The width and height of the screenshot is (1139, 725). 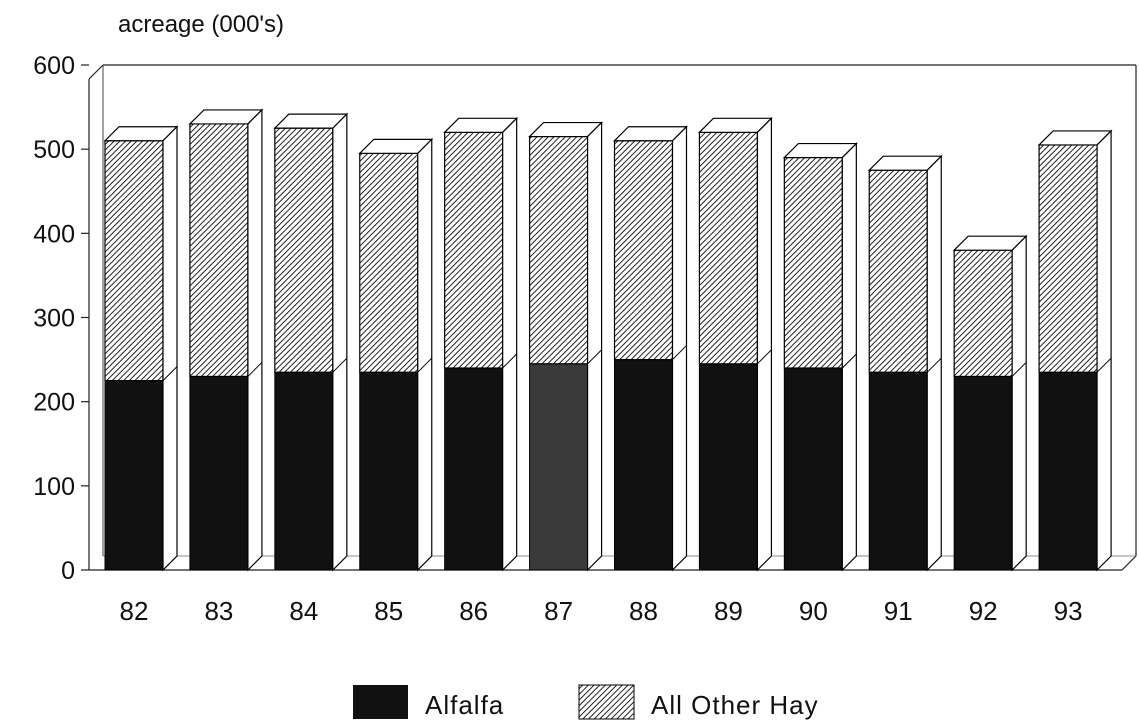 What do you see at coordinates (380, 702) in the screenshot?
I see `legend-swatch-alfalfa` at bounding box center [380, 702].